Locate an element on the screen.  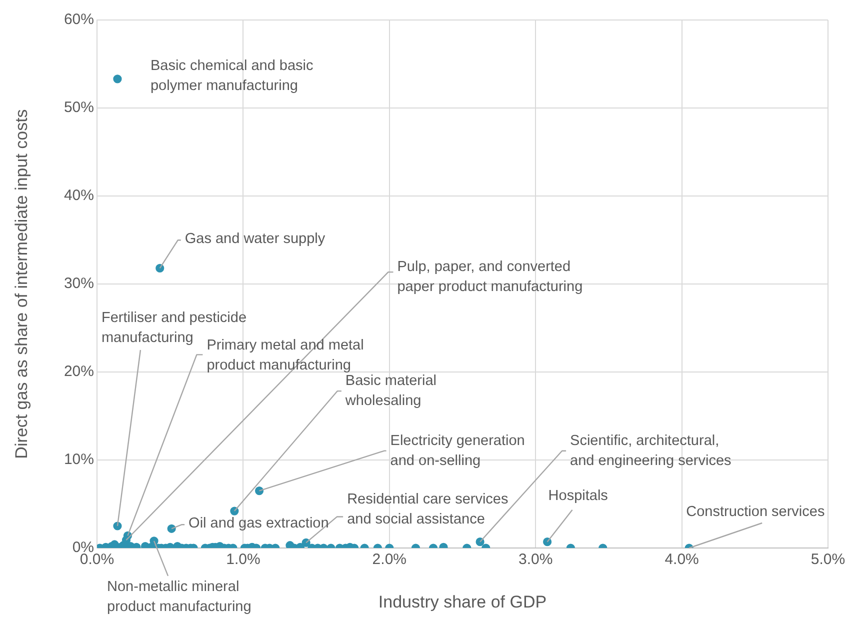
y-tick-label: 30% is located at coordinates (79, 283).